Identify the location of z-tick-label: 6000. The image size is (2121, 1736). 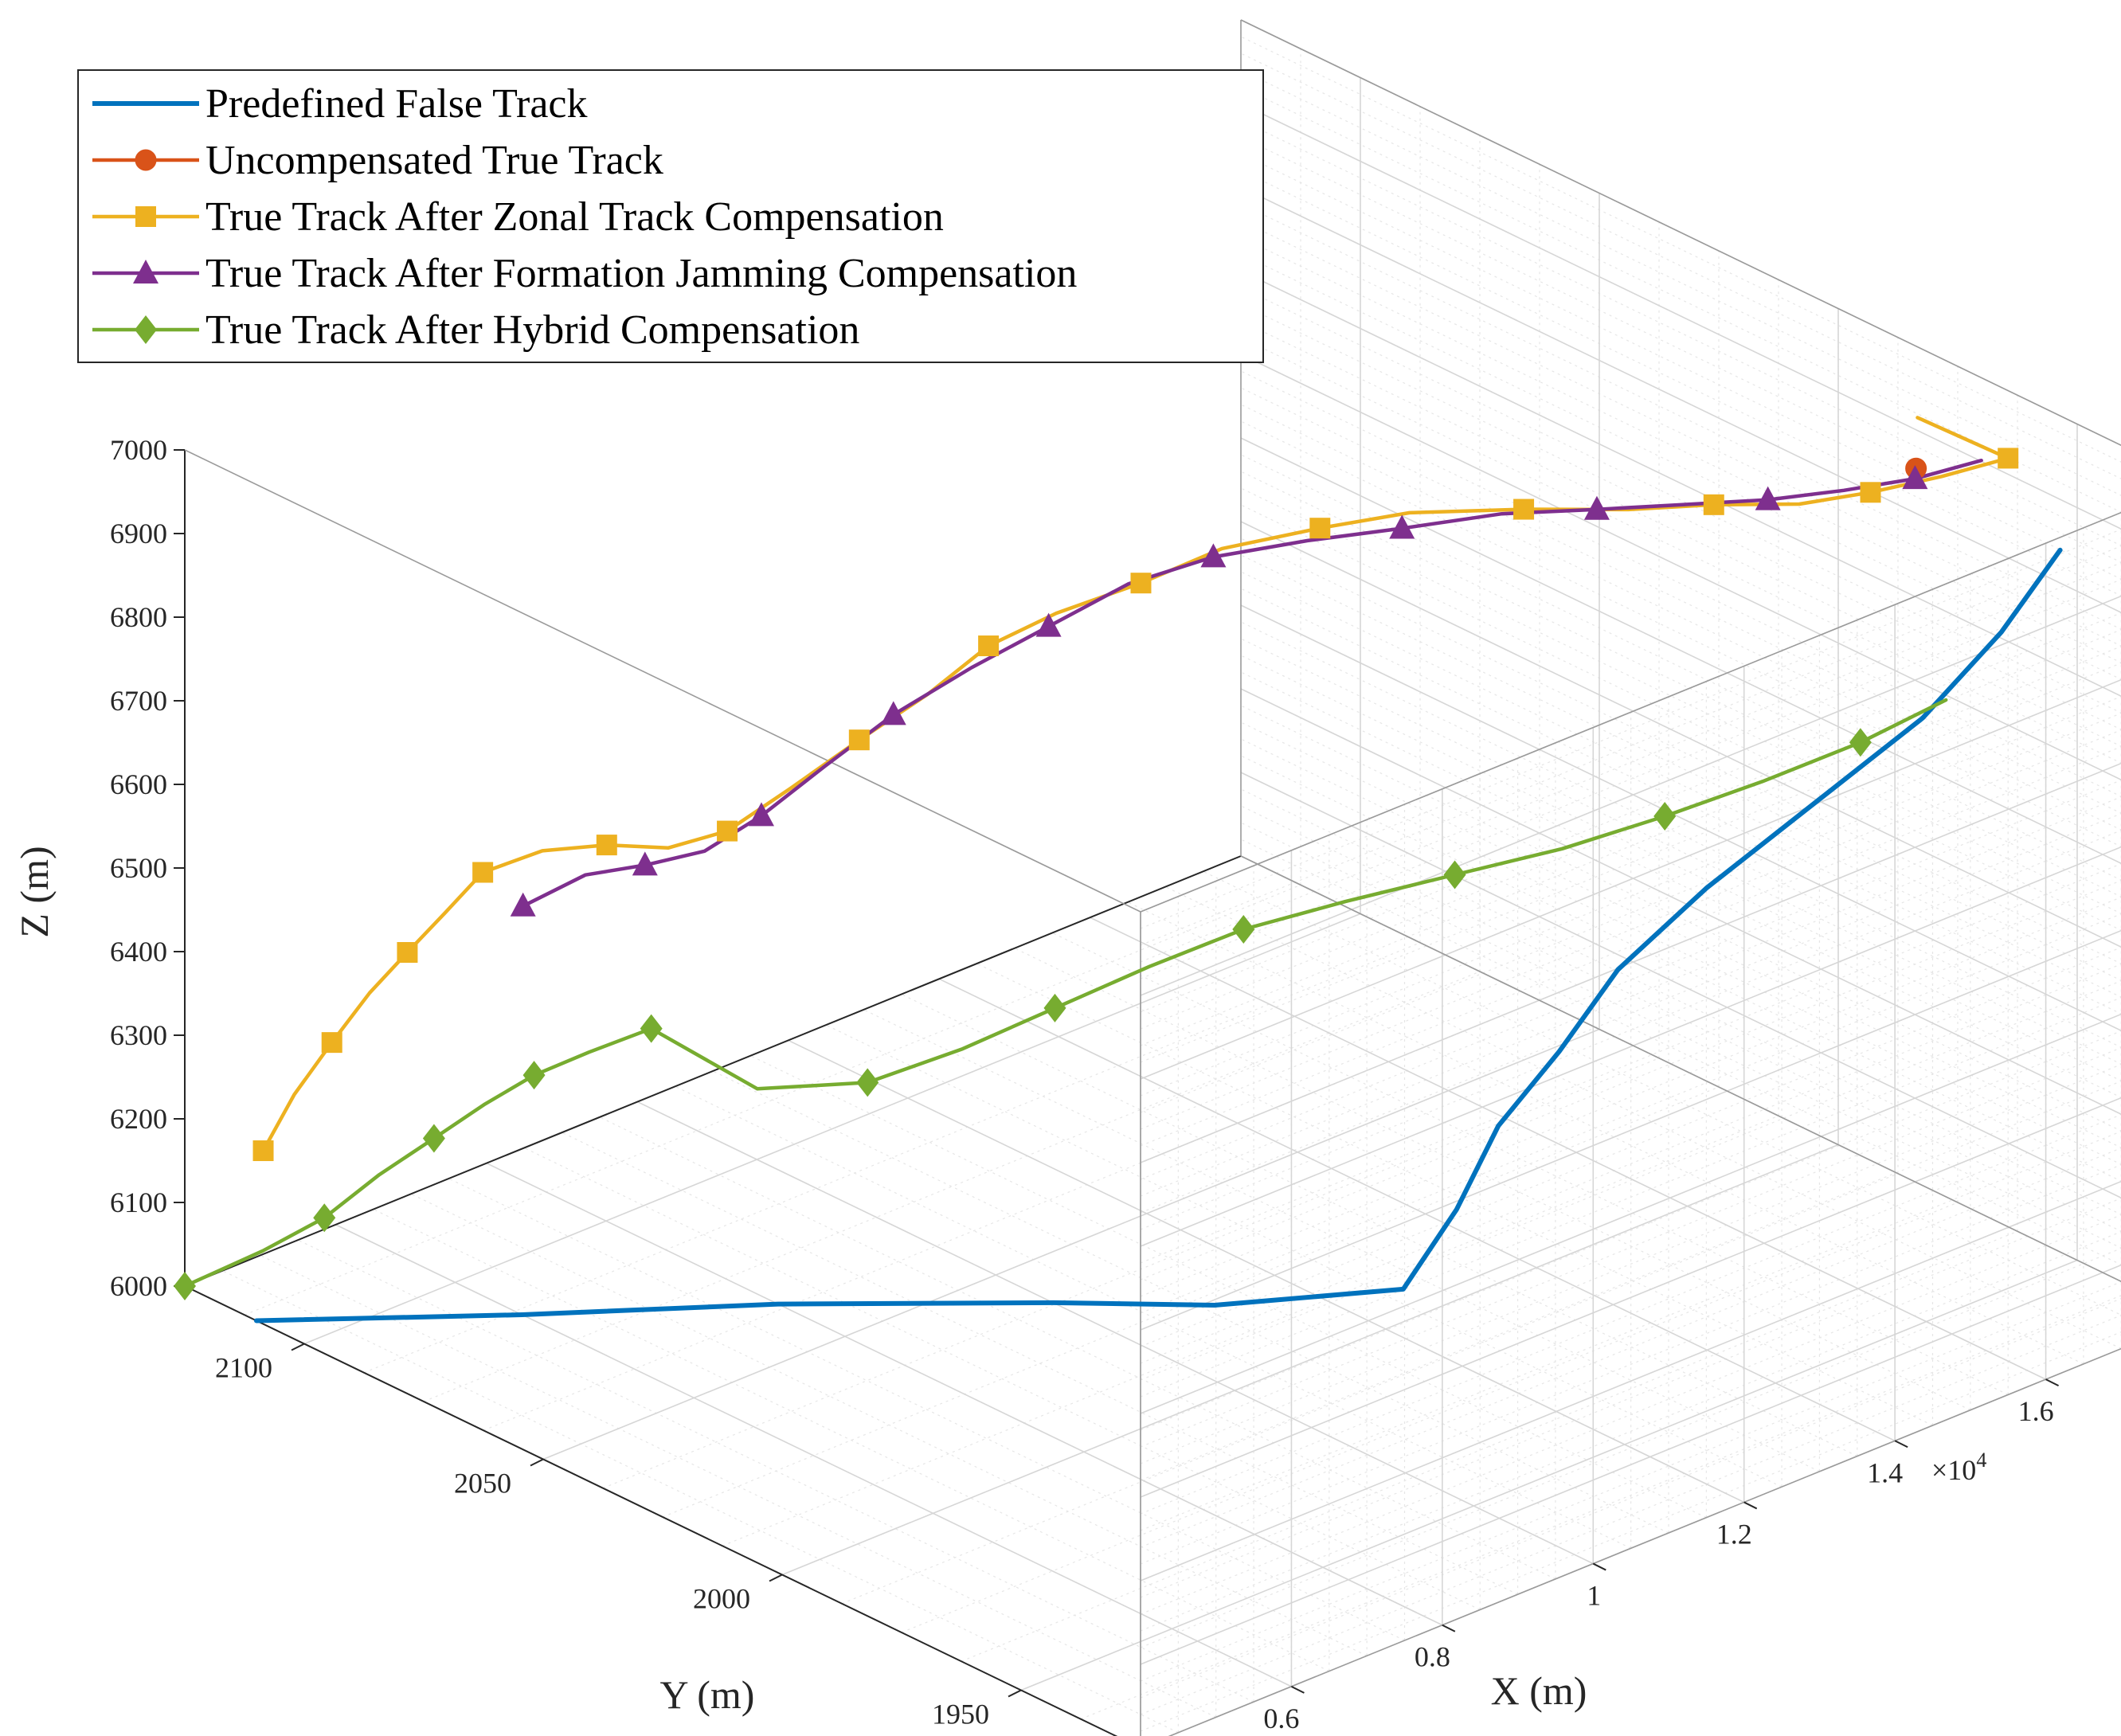
(138, 1286).